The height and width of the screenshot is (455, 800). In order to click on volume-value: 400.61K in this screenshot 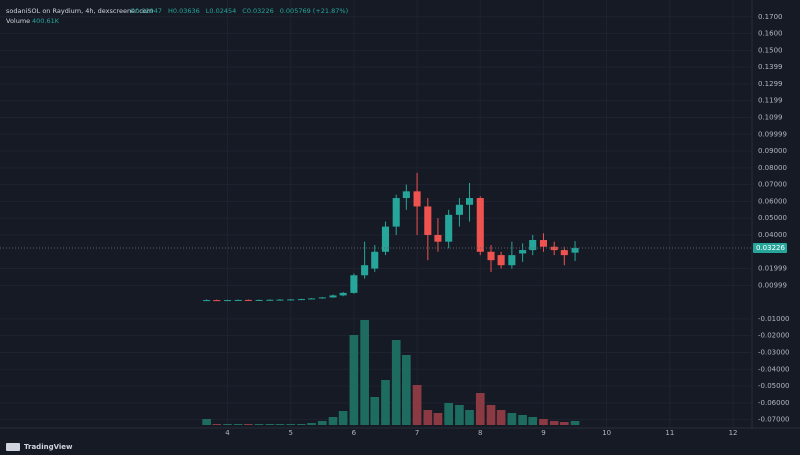, I will do `click(46, 21)`.